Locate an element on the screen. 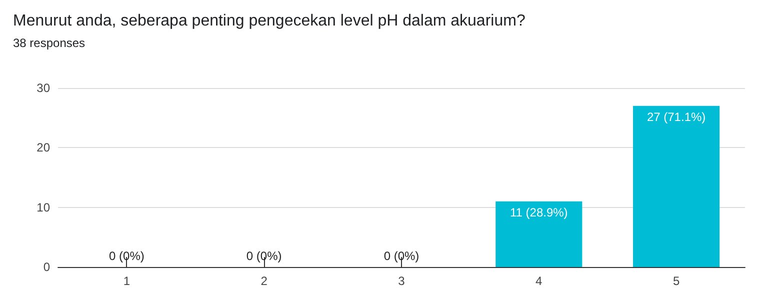 The height and width of the screenshot is (300, 763). x-tick-label: 1 is located at coordinates (126, 281).